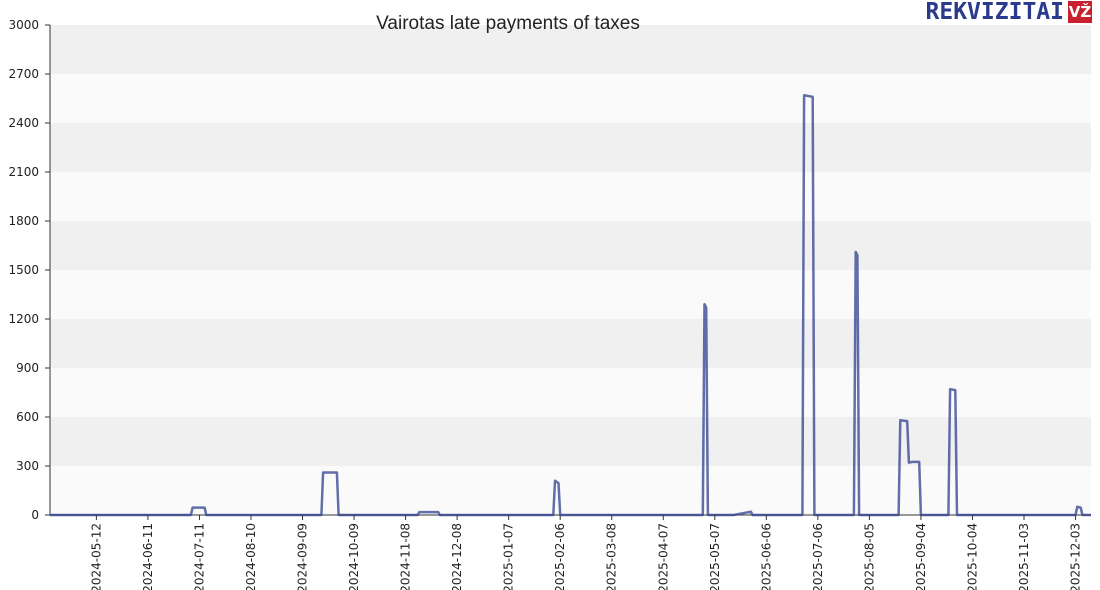  I want to click on y-tick-label: 2400, so click(23, 123).